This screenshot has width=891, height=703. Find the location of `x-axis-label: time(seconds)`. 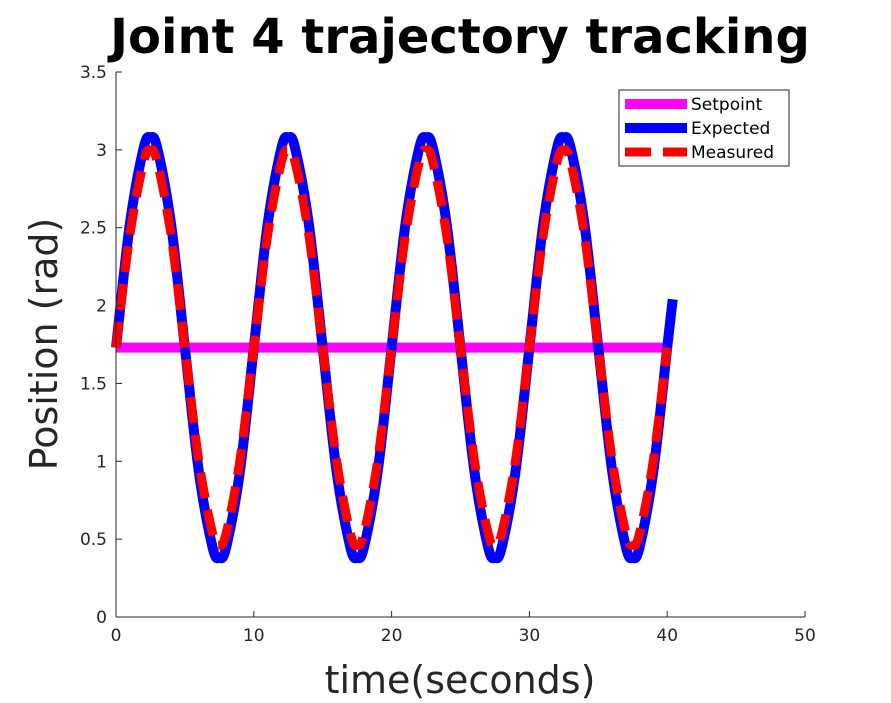

x-axis-label: time(seconds) is located at coordinates (460, 680).